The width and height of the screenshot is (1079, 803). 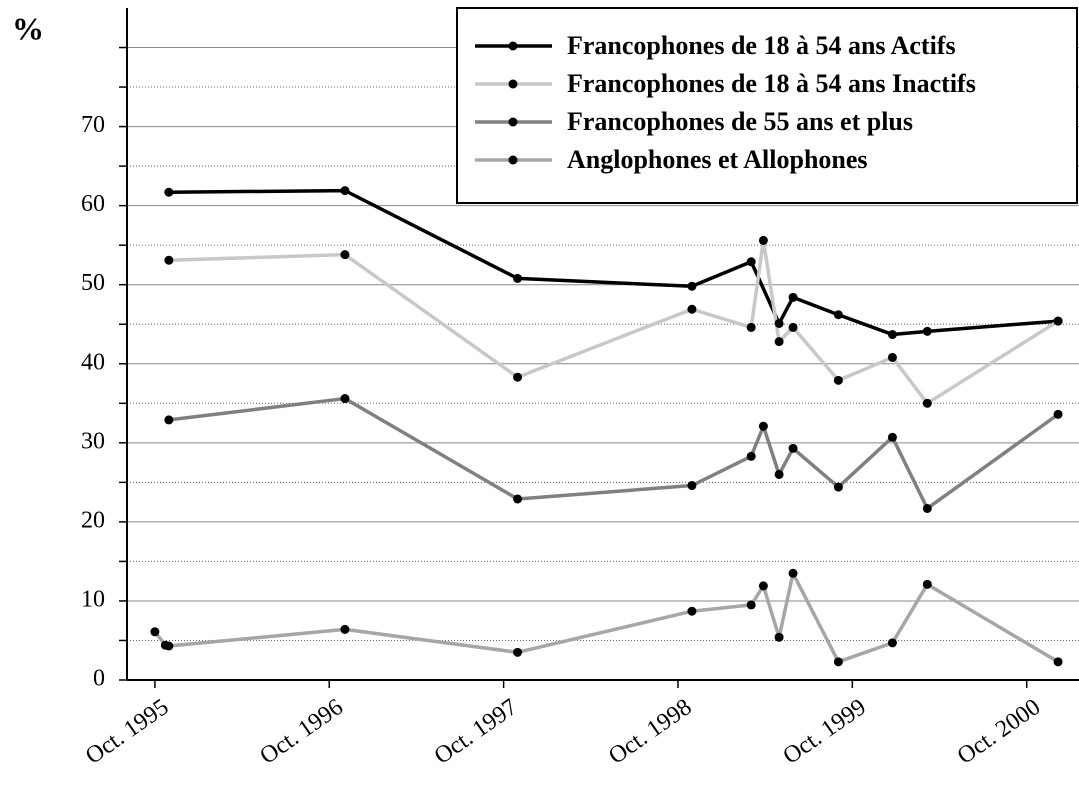 What do you see at coordinates (476, 732) in the screenshot?
I see `x-tick-label: Oct. 1997` at bounding box center [476, 732].